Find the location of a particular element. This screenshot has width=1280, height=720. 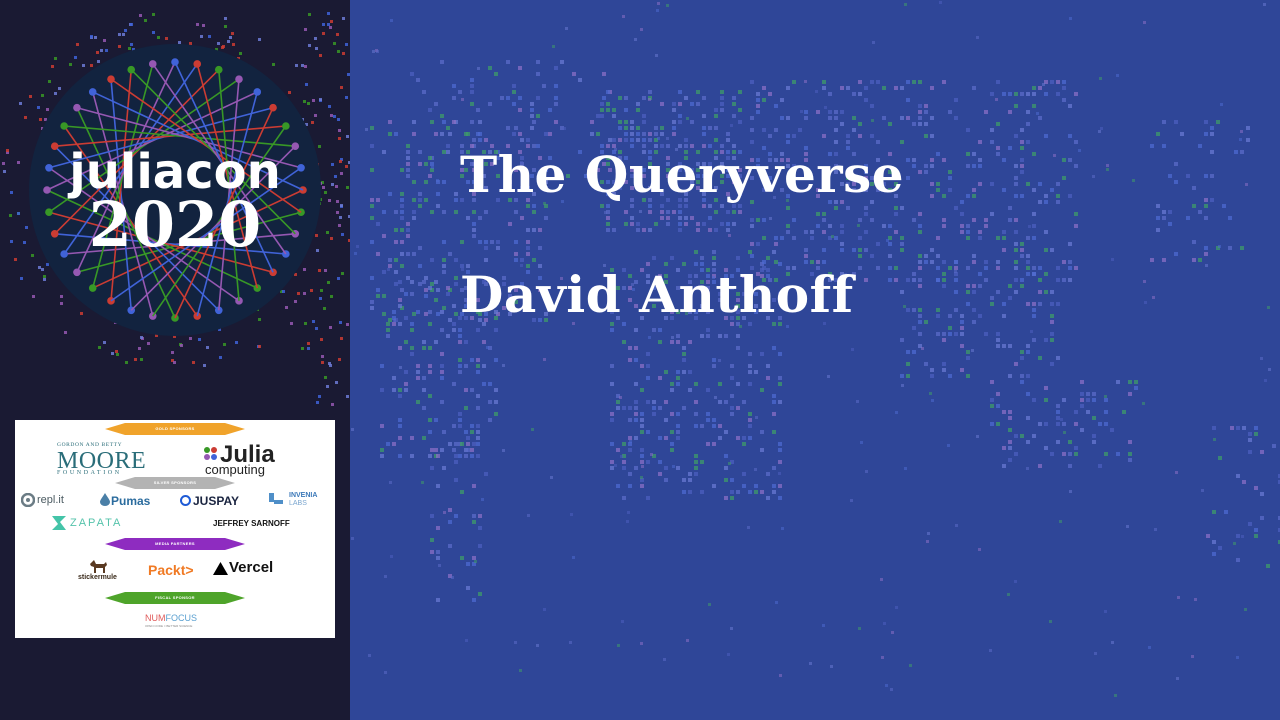

moore-top-text: GORDON AND BETTY is located at coordinates (90, 445).